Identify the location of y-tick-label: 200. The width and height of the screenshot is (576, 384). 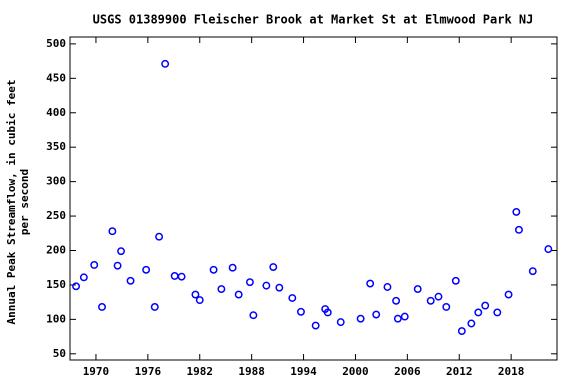
(56, 249).